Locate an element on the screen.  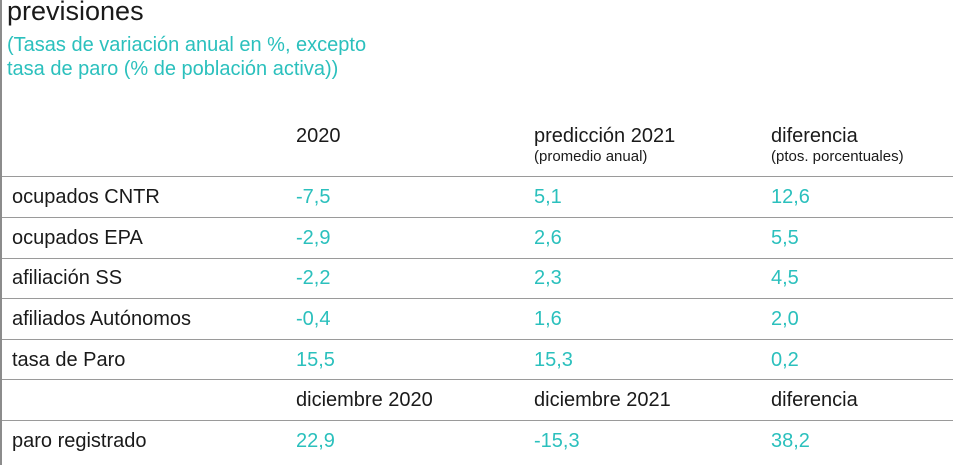
table-row: tasa de Paro 15,5 15,3 0,2 is located at coordinates (480, 360).